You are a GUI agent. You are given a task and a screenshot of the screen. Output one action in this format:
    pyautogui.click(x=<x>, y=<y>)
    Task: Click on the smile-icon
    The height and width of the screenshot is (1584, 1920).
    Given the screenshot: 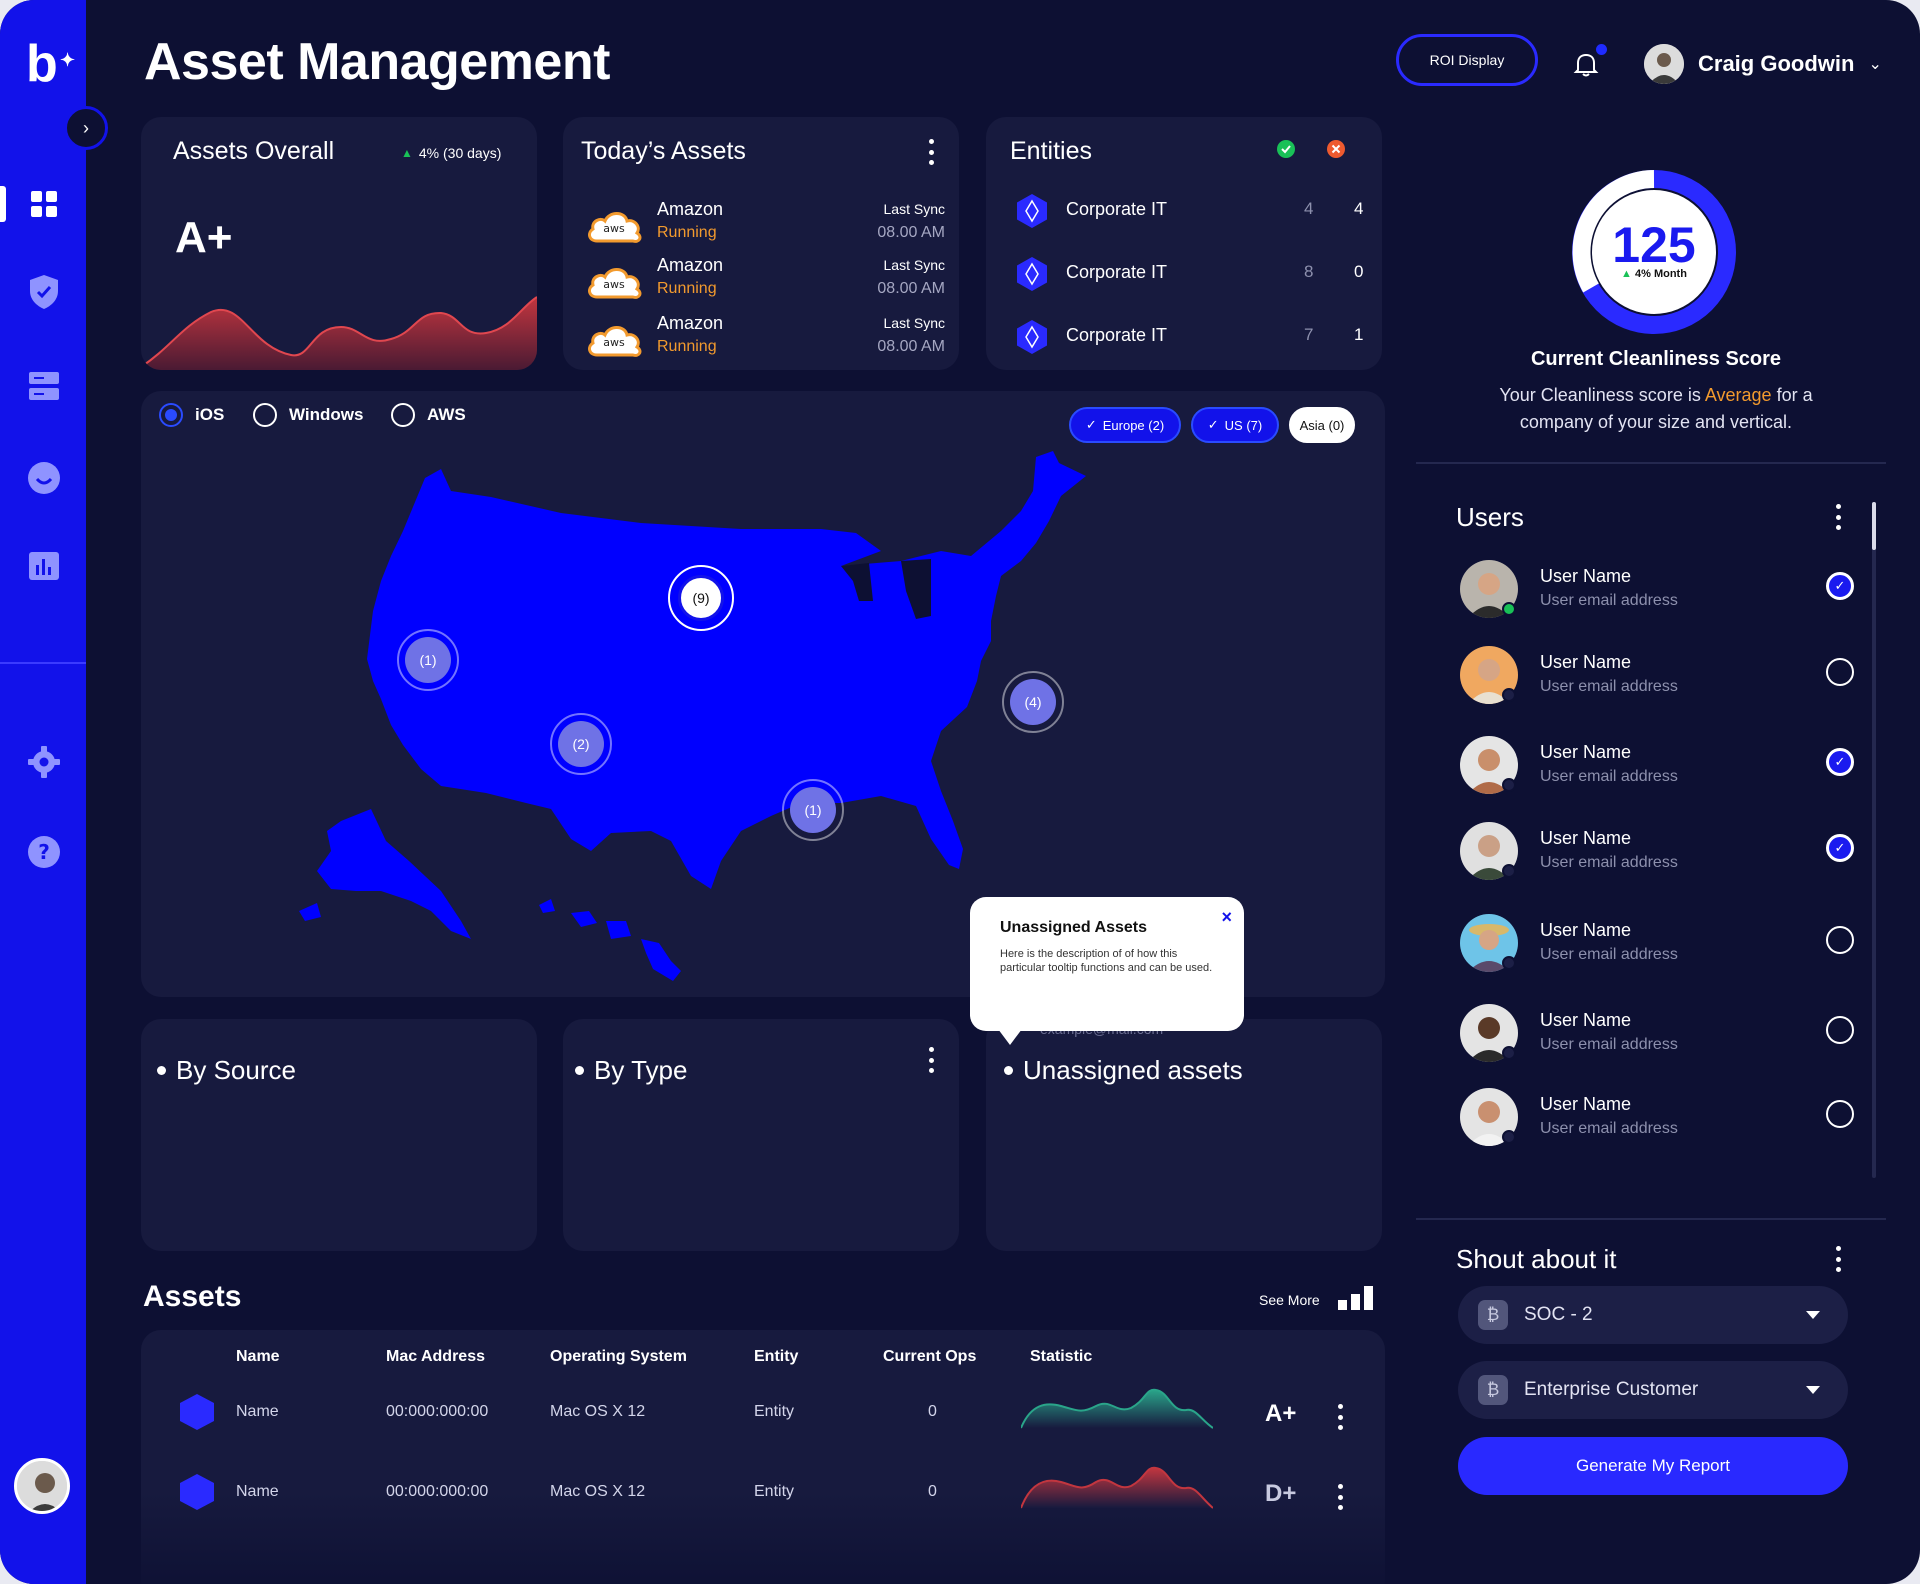 What is the action you would take?
    pyautogui.click(x=44, y=478)
    